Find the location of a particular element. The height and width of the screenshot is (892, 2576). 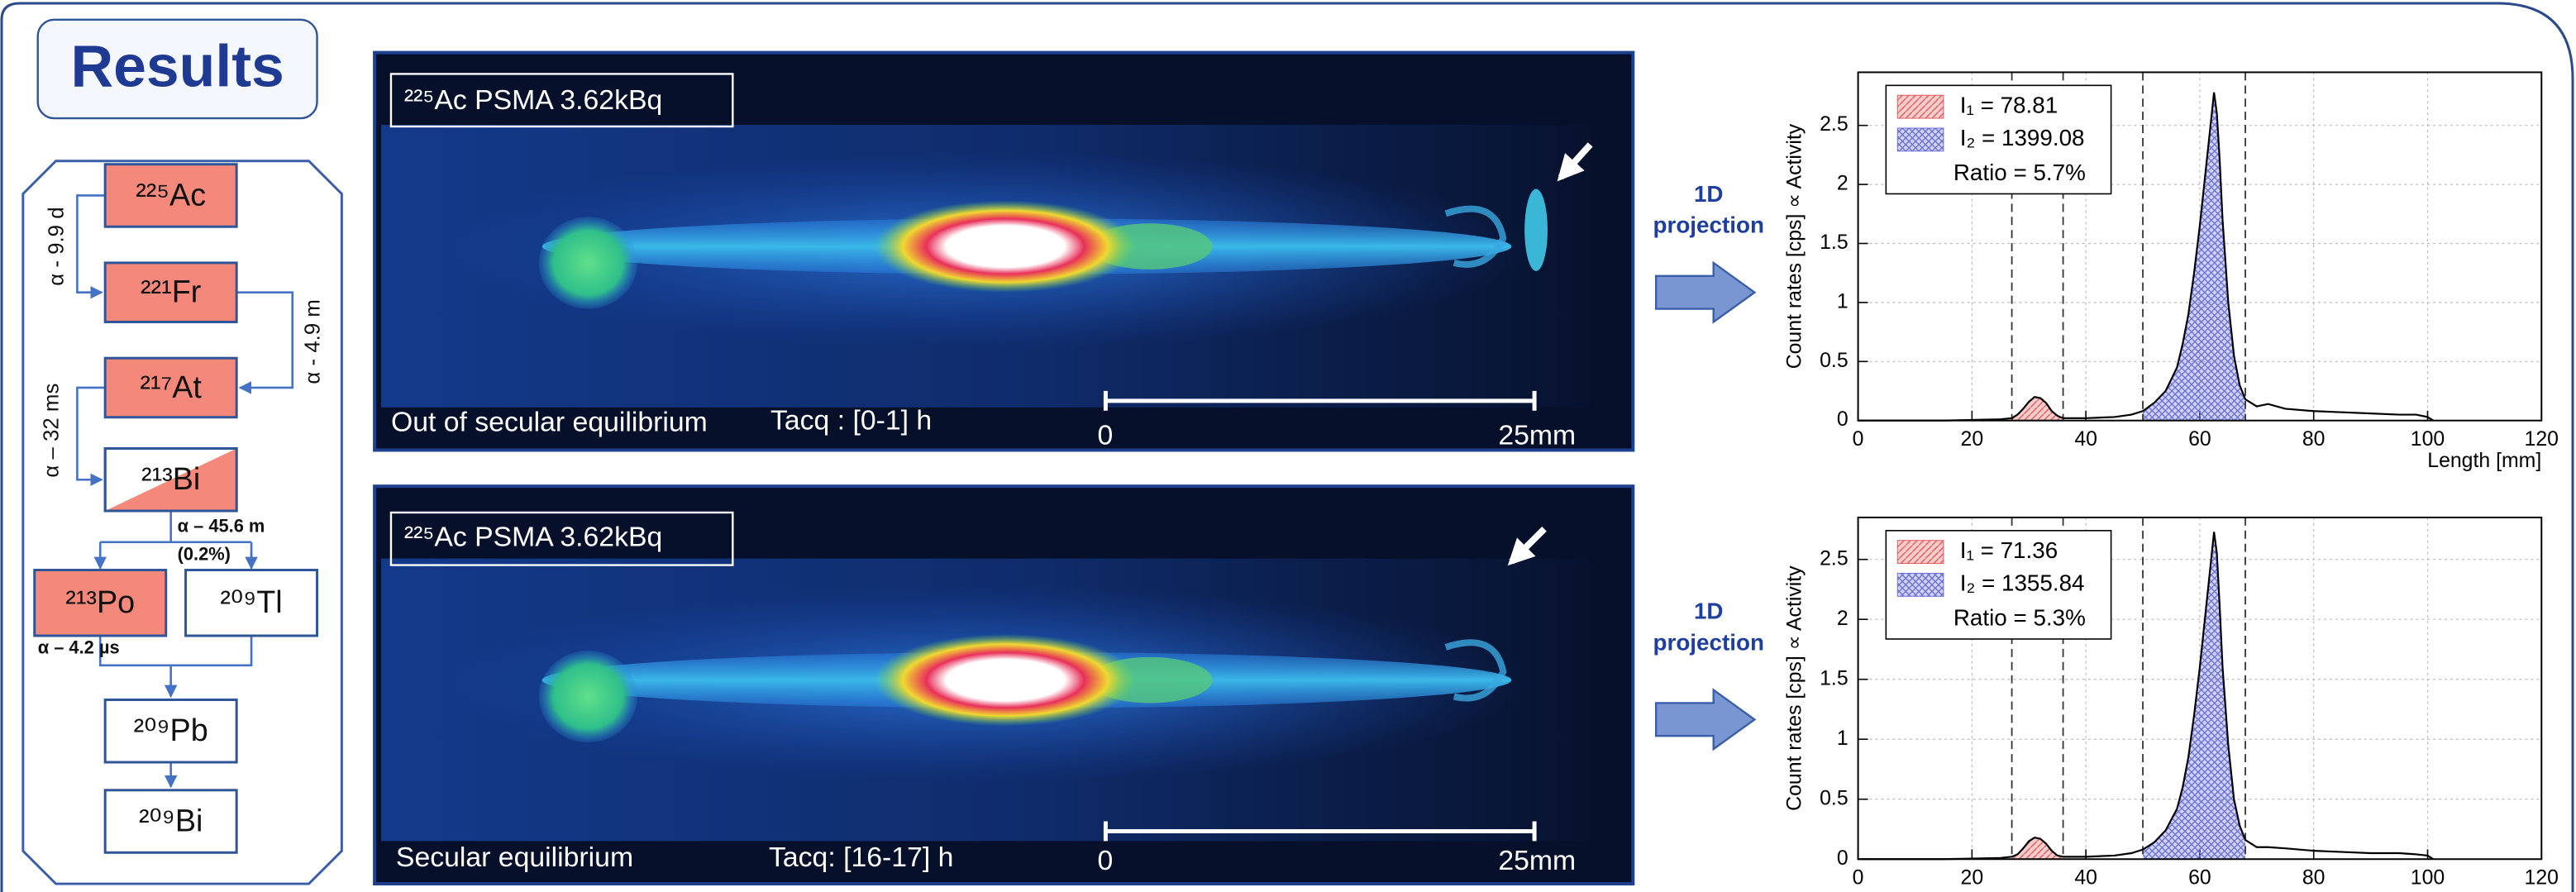

y-tick-label: 2.5 is located at coordinates (1835, 558).